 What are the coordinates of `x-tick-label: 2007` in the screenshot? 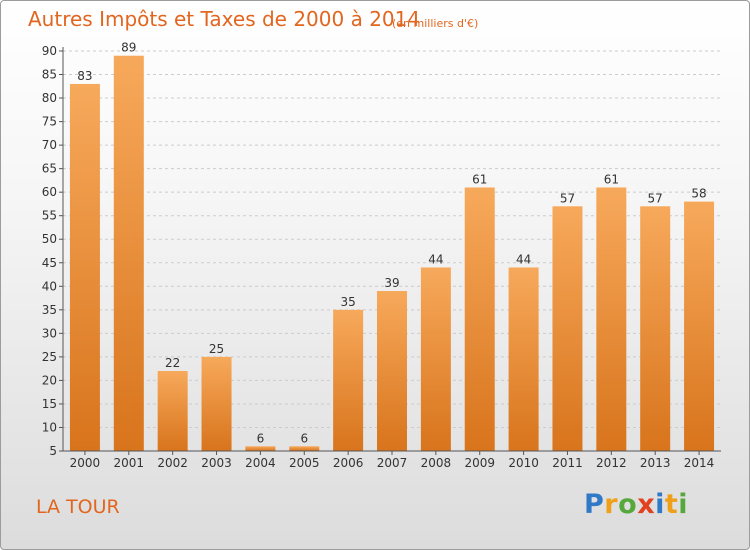 It's located at (392, 463).